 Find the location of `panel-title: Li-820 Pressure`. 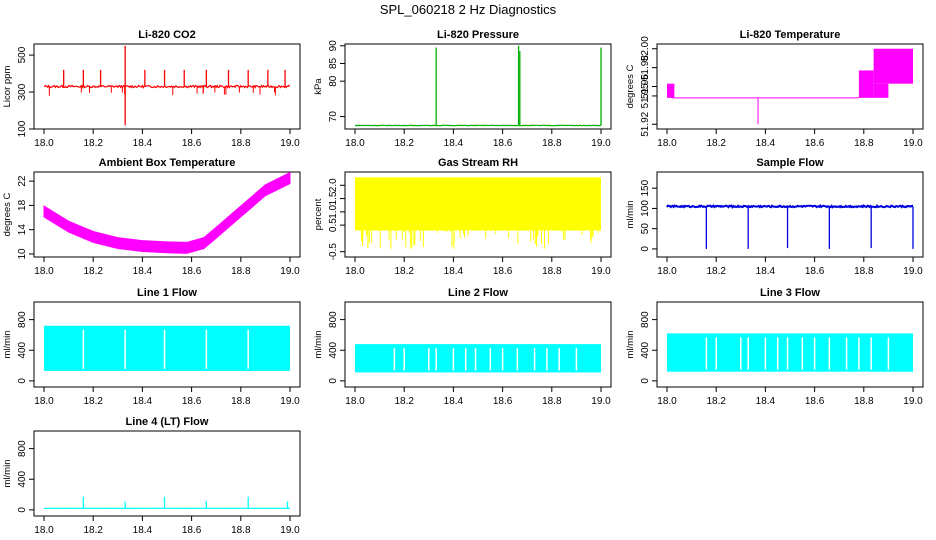

panel-title: Li-820 Pressure is located at coordinates (478, 35).